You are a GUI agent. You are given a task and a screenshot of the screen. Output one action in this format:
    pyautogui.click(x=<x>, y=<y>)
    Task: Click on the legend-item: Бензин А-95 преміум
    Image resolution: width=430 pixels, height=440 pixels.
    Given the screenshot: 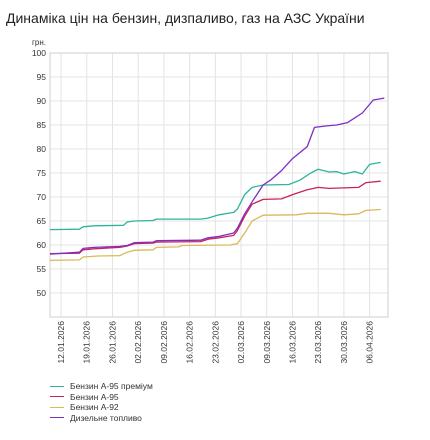 What is the action you would take?
    pyautogui.click(x=101, y=386)
    